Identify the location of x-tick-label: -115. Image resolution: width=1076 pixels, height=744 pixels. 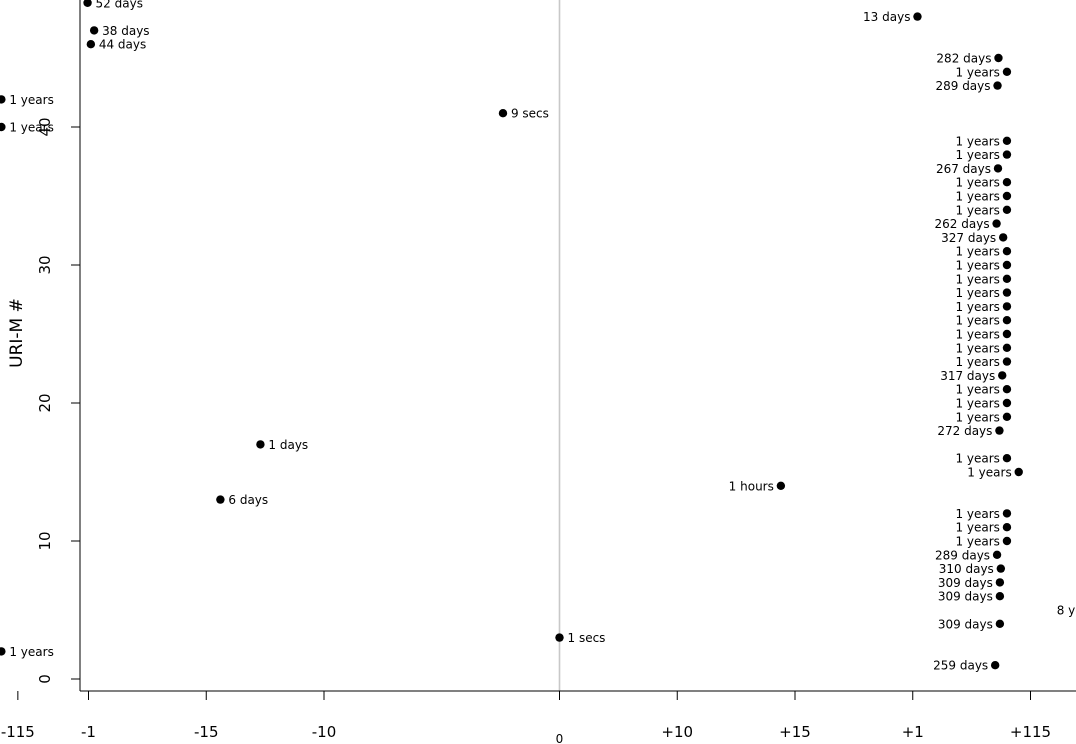
(18, 732).